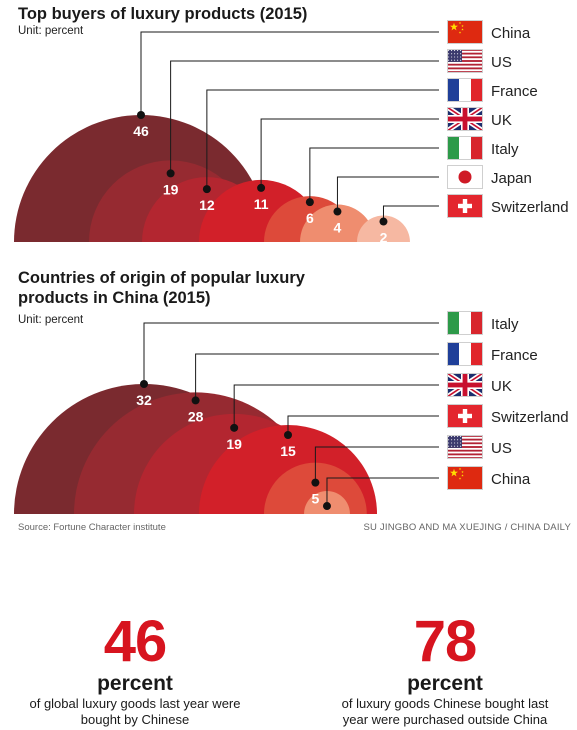 The width and height of the screenshot is (577, 730). I want to click on chart1-country-china: China, so click(511, 33).